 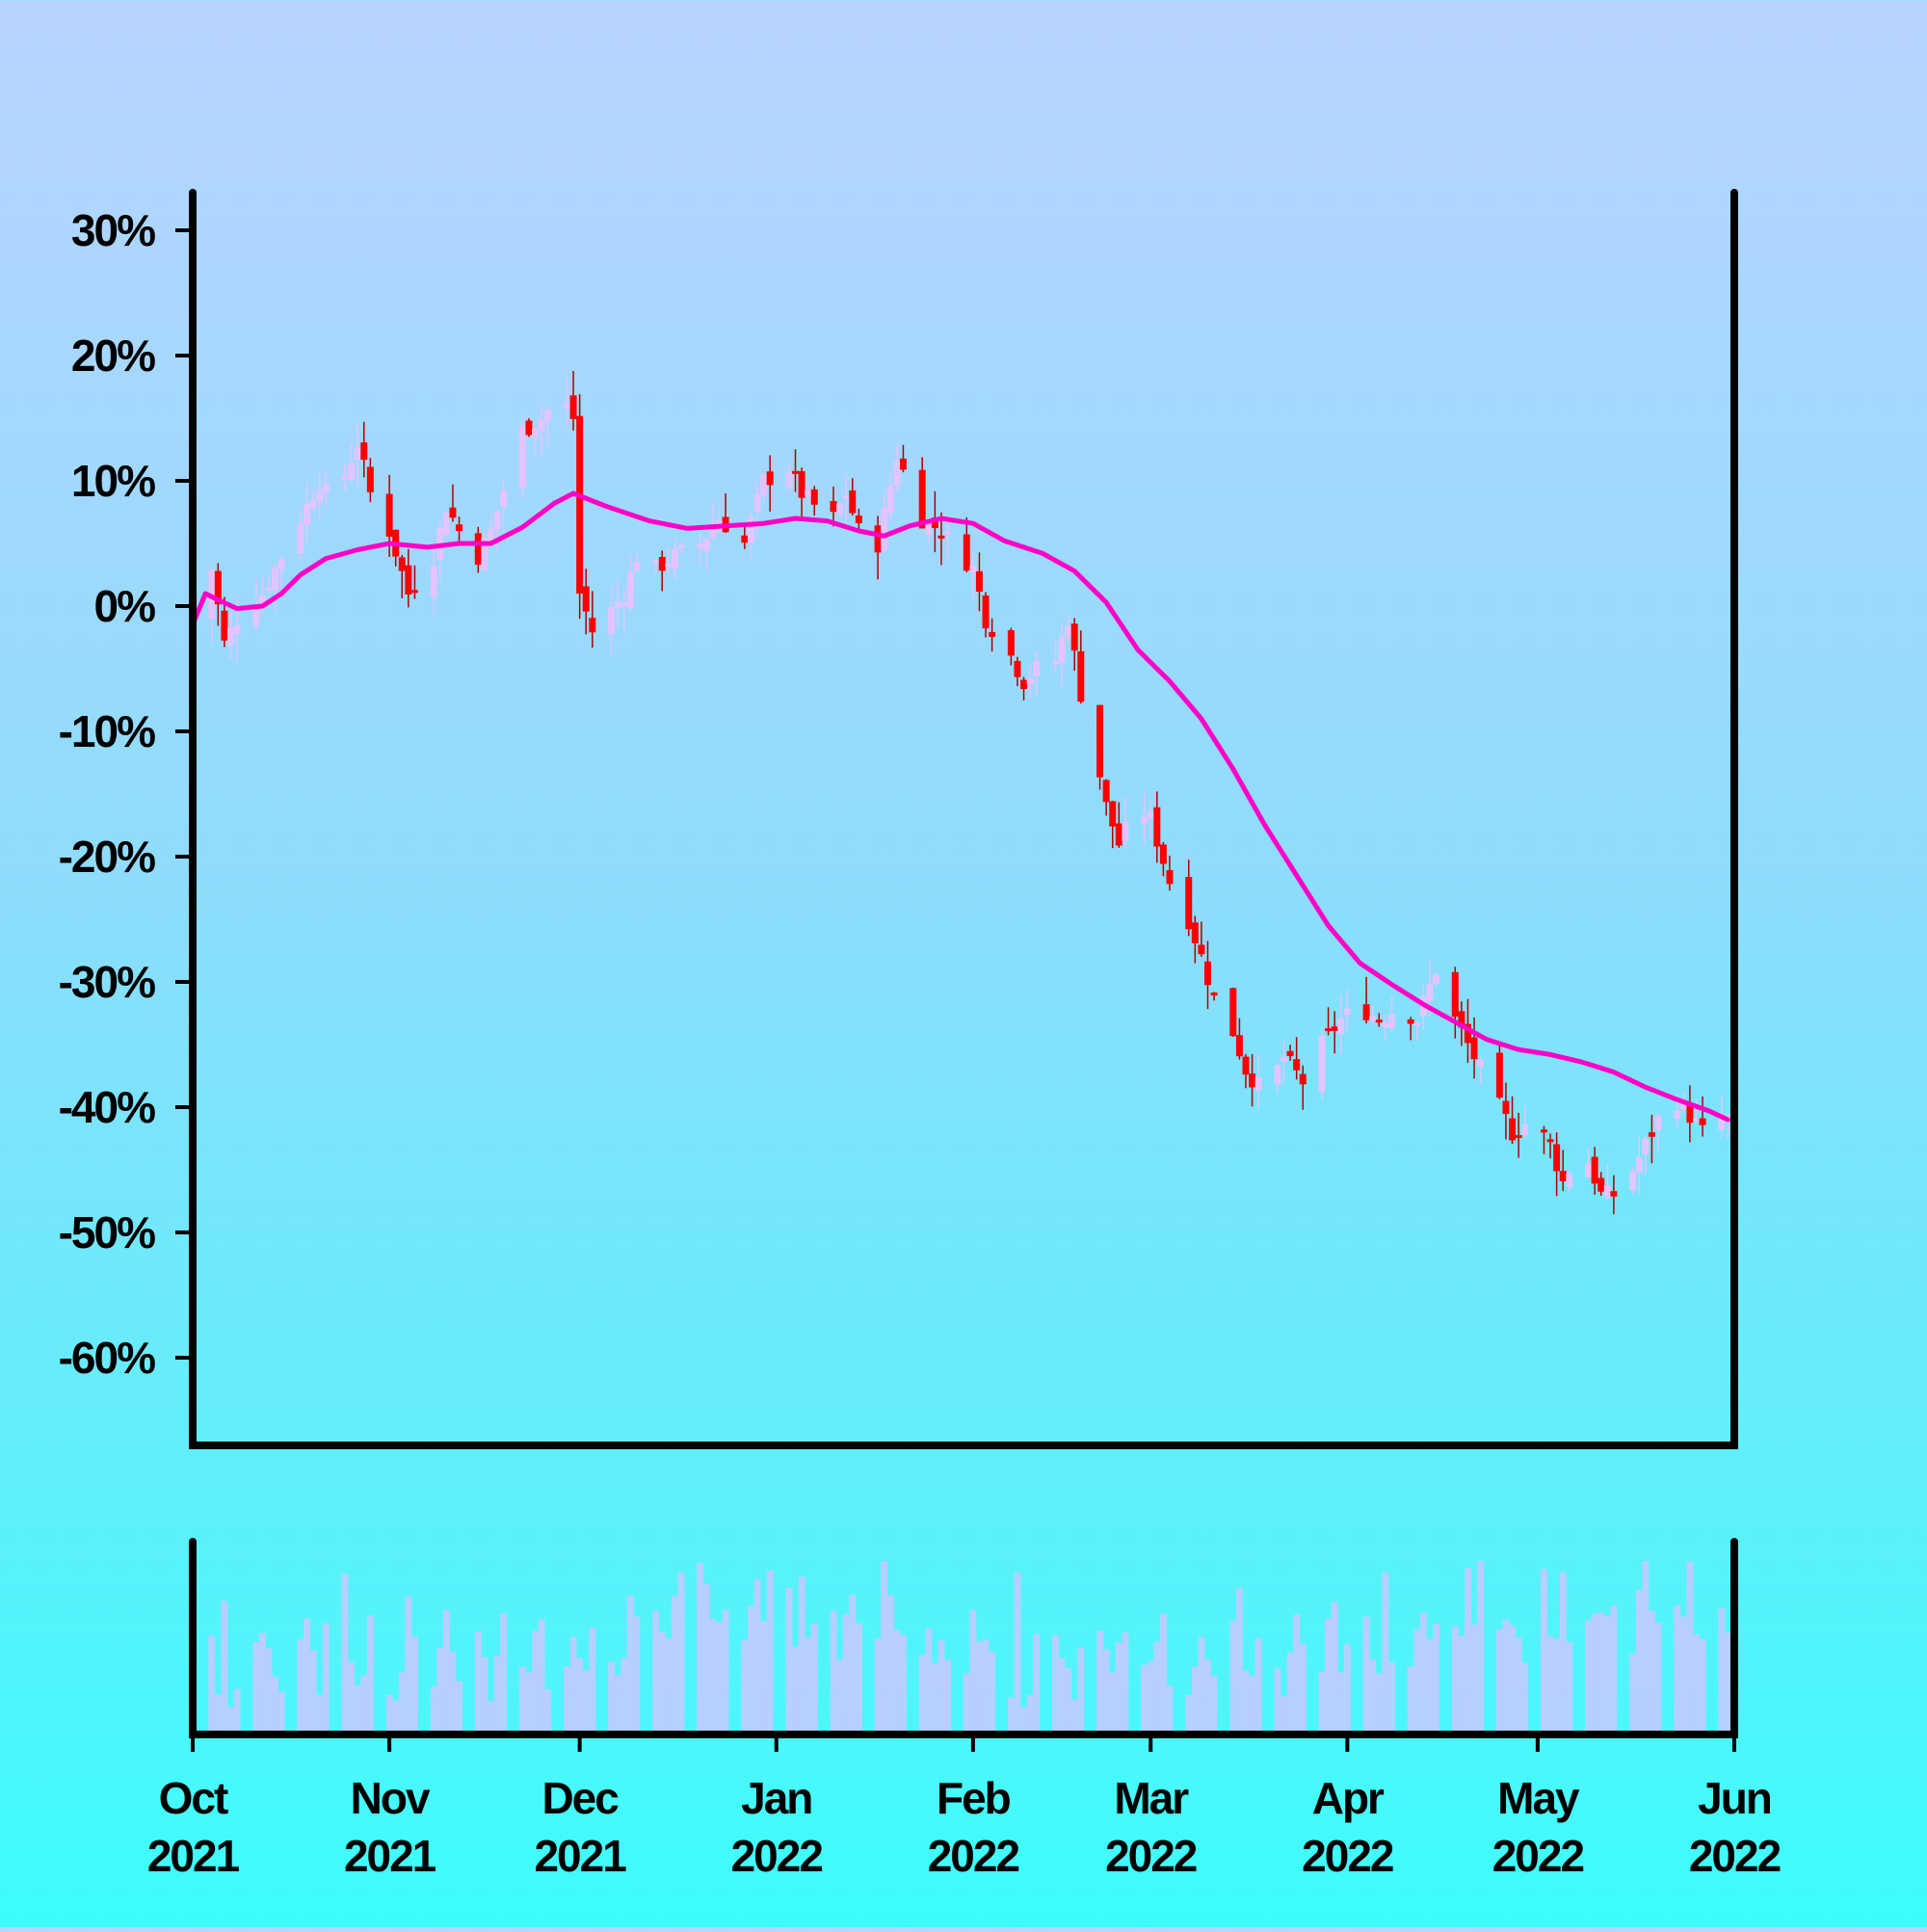 What do you see at coordinates (776, 1798) in the screenshot?
I see `x-tick-month: Jan` at bounding box center [776, 1798].